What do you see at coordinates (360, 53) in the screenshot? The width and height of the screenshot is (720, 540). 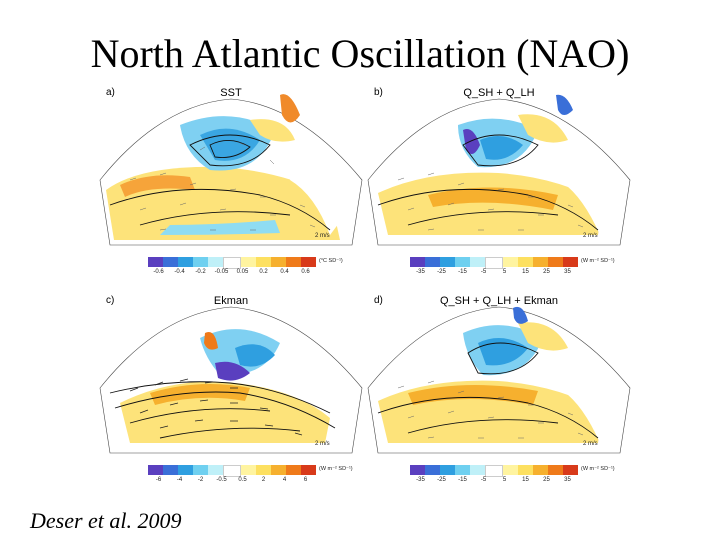 I see `slide-title: North Atlantic Oscillation (NAO)` at bounding box center [360, 53].